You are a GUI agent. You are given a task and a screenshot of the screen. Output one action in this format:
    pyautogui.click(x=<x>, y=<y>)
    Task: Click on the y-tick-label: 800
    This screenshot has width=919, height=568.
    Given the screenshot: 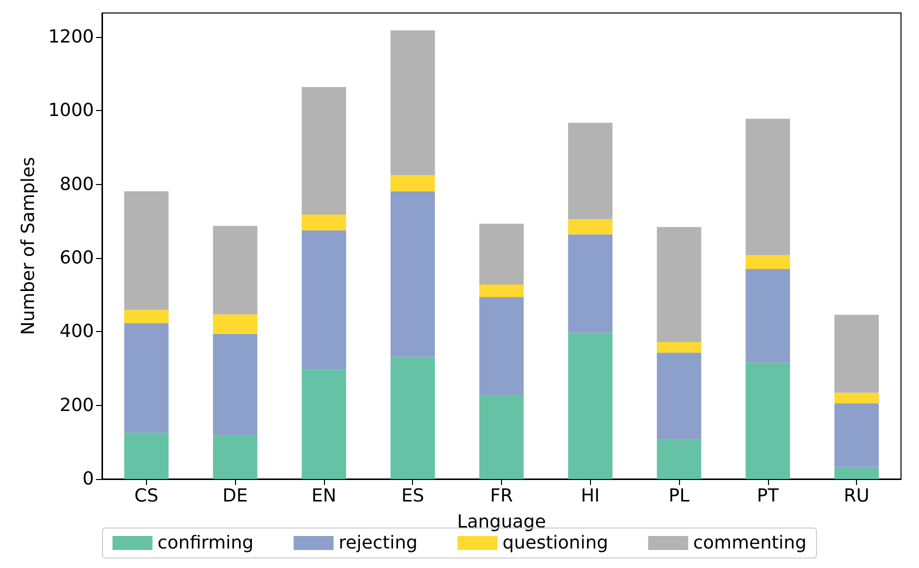 What is the action you would take?
    pyautogui.click(x=77, y=184)
    